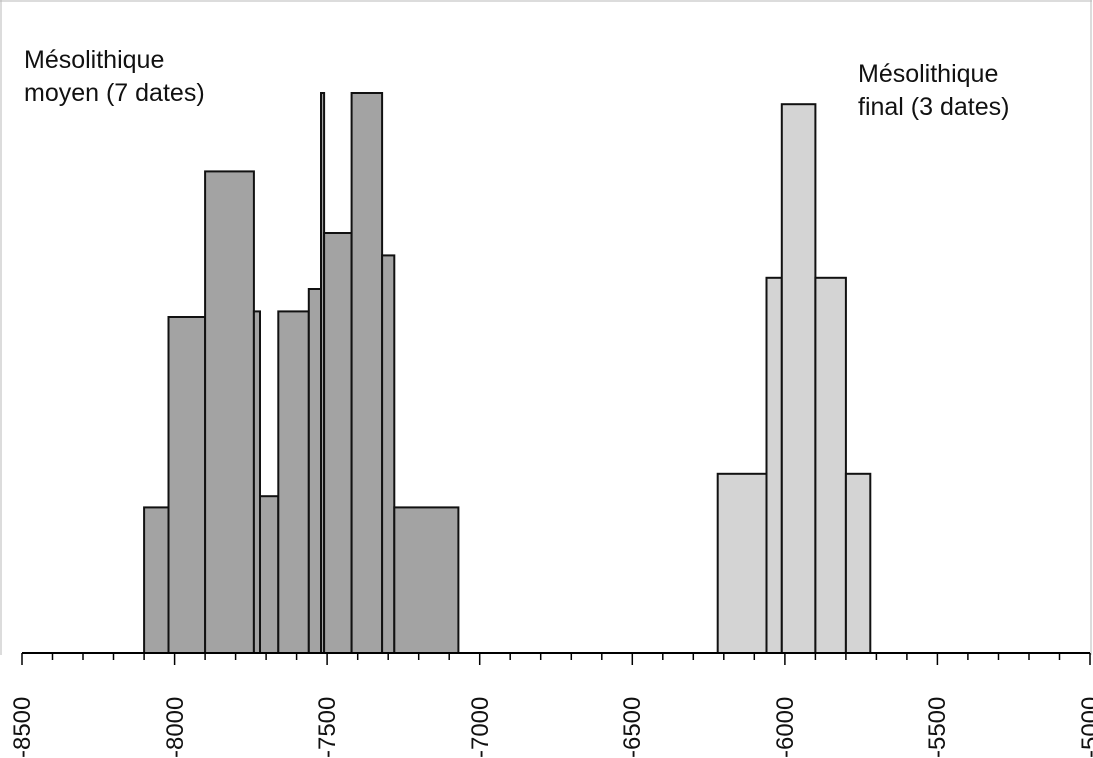  Describe the element at coordinates (175, 727) in the screenshot. I see `x-tick-label: -8000` at that location.